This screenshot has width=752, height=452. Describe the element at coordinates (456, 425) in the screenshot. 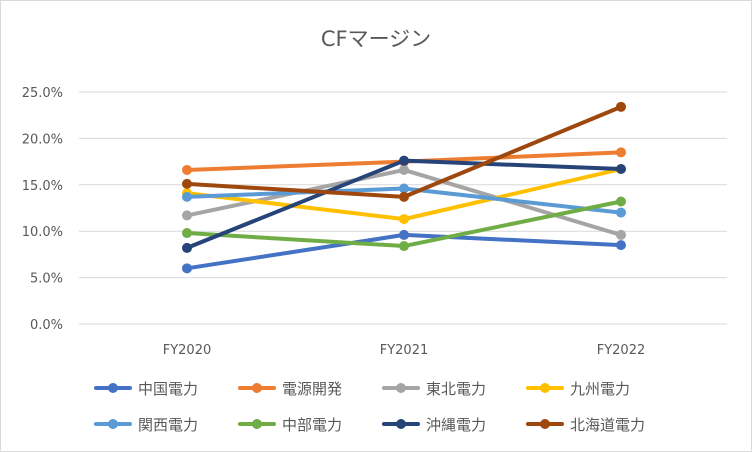

I see `legend-label: 沖縄電力` at that location.